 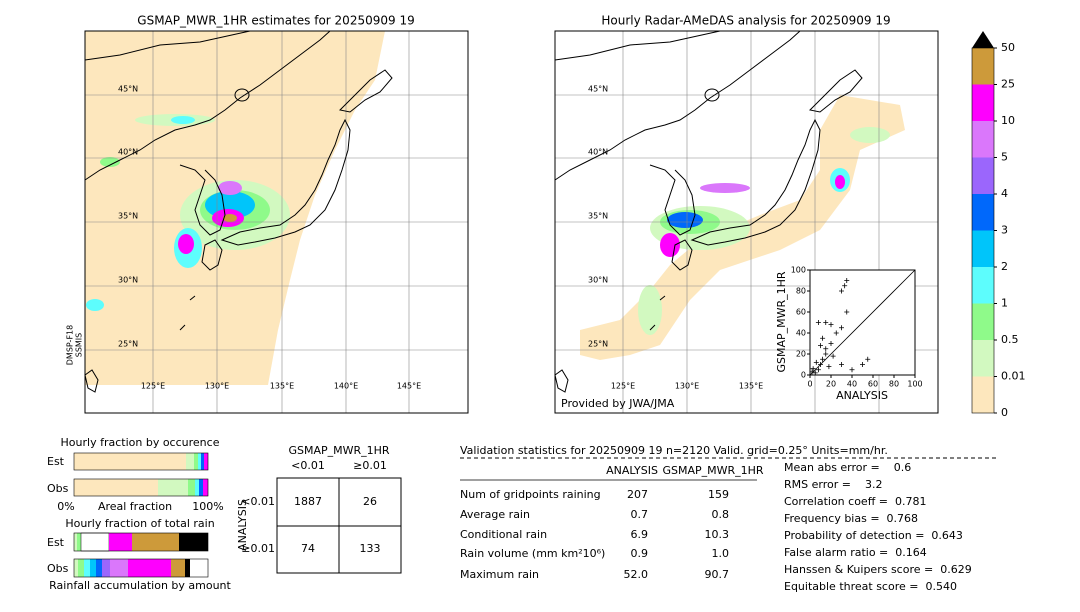 What do you see at coordinates (717, 574) in the screenshot?
I see `value: 90.7` at bounding box center [717, 574].